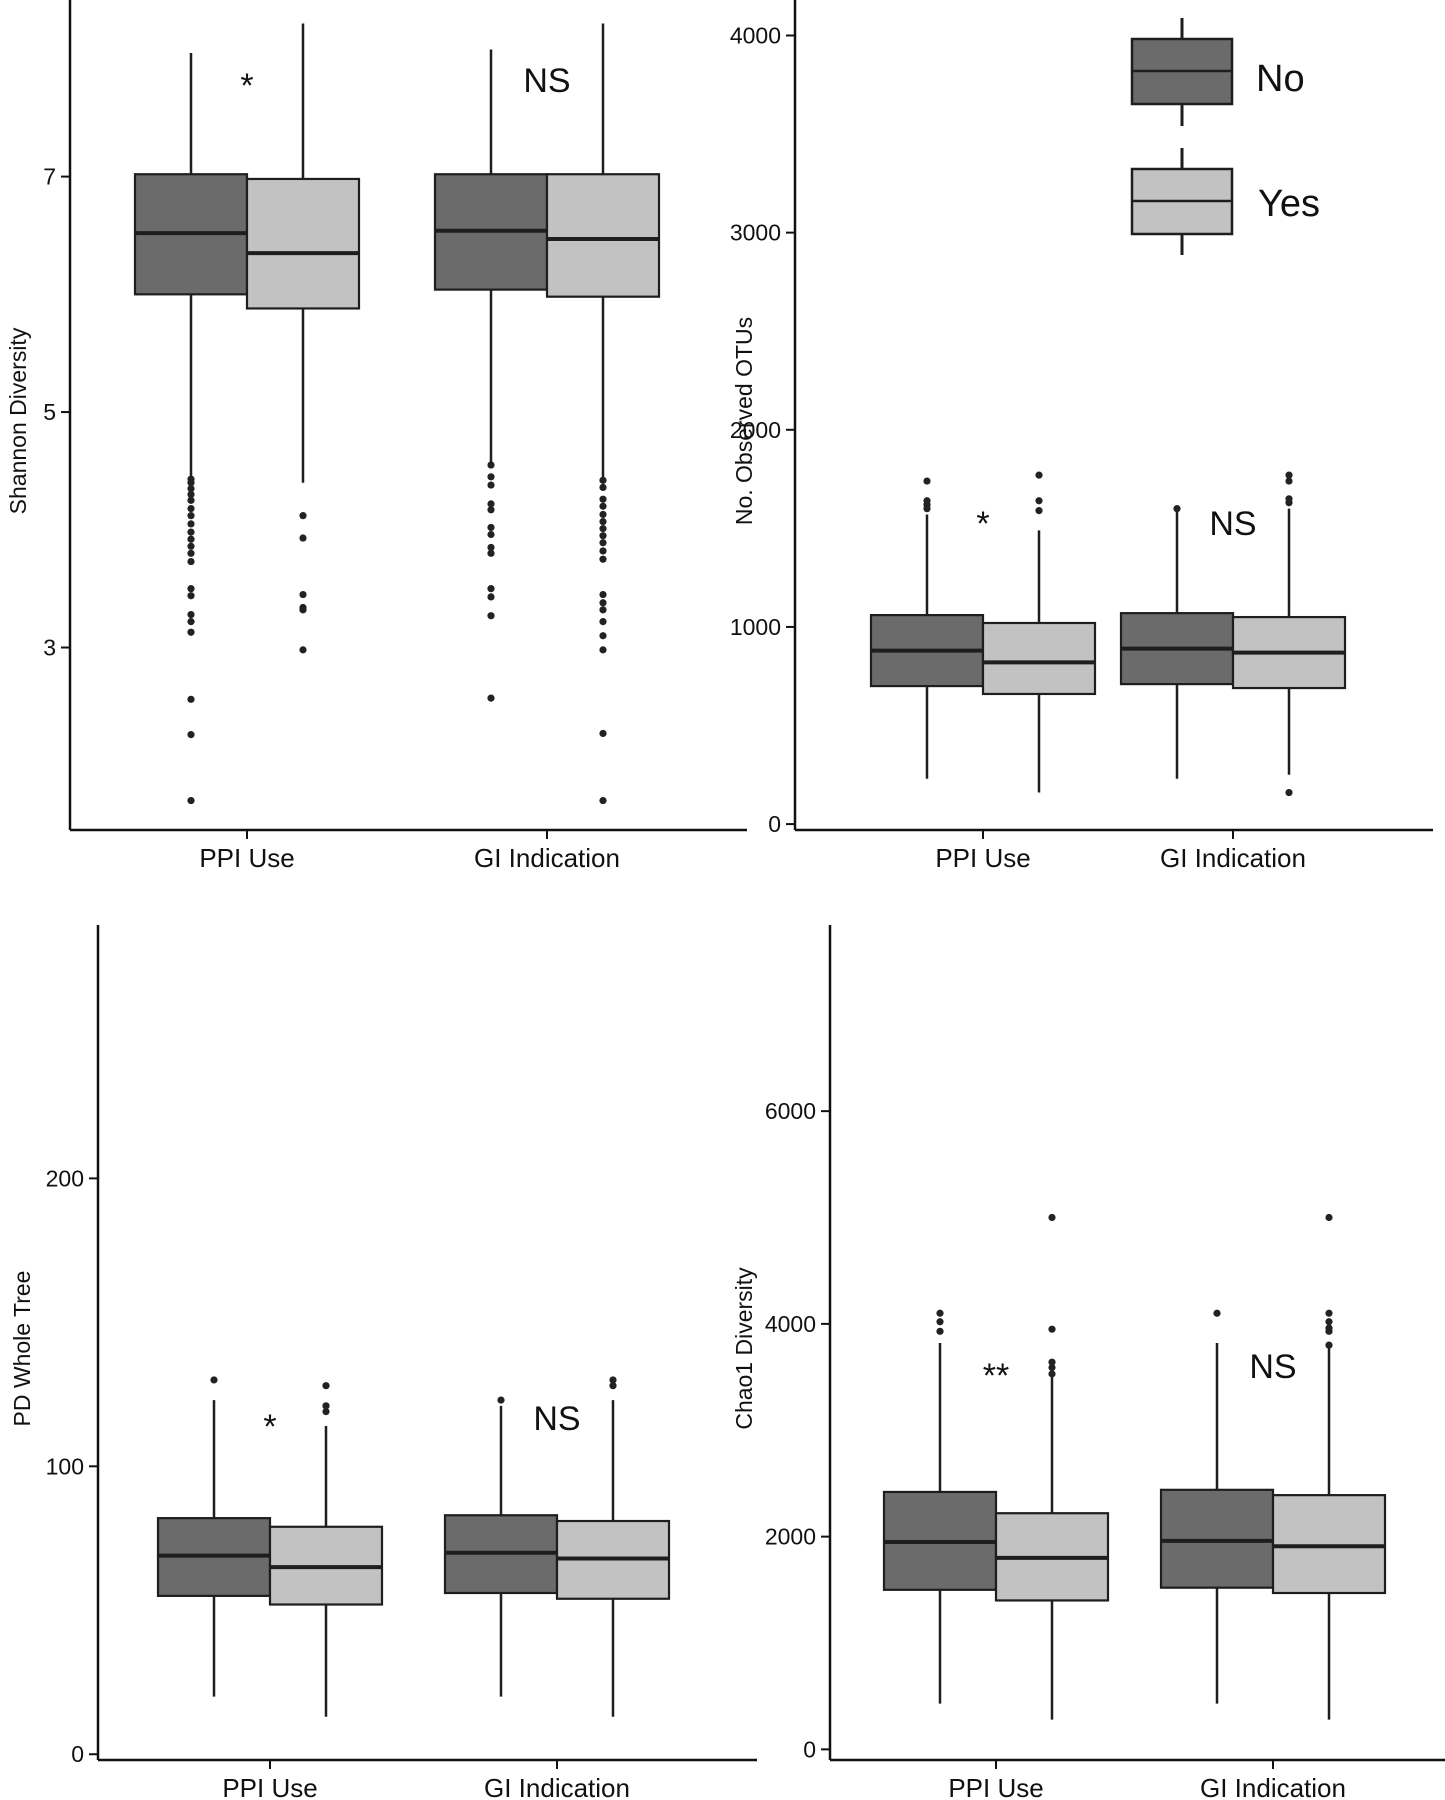 The image size is (1445, 1800). I want to click on y-tick-label: 1000, so click(755, 627).